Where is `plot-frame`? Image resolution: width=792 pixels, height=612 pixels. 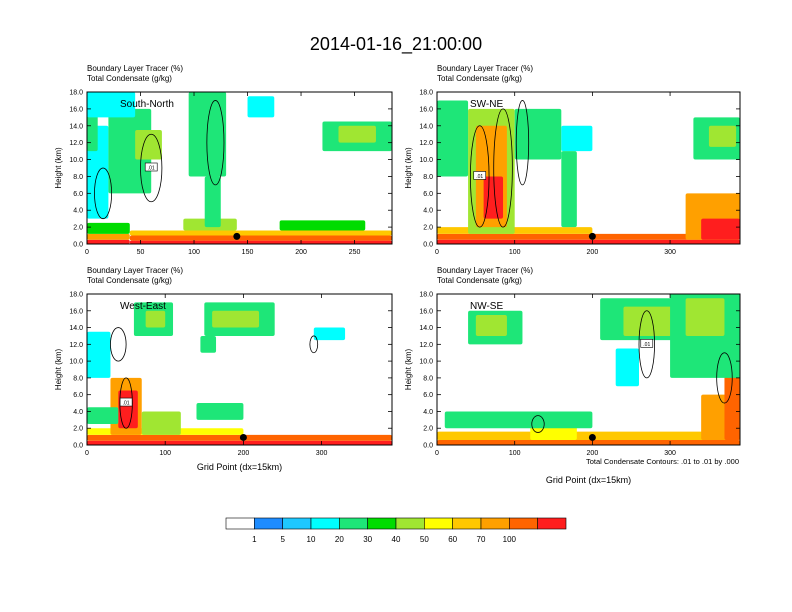
plot-frame is located at coordinates (588, 369).